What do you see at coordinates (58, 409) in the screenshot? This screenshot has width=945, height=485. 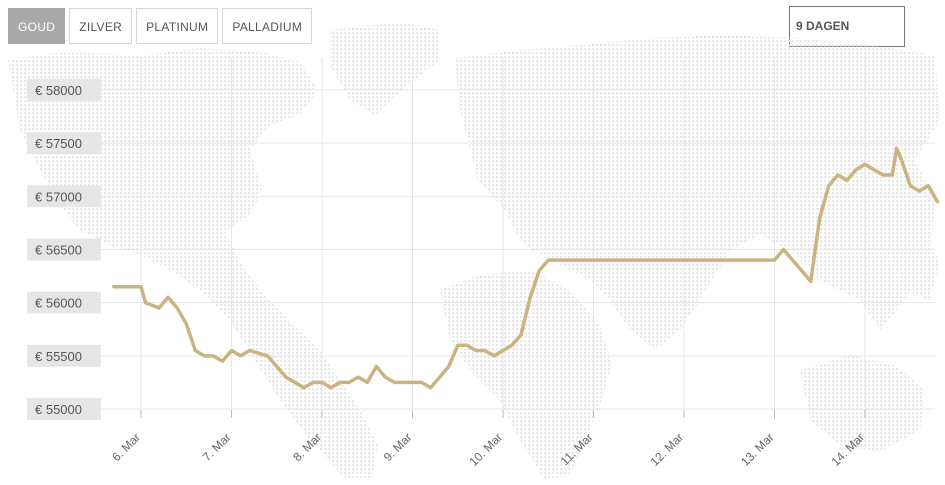 I see `y-tick-label: € 55000` at bounding box center [58, 409].